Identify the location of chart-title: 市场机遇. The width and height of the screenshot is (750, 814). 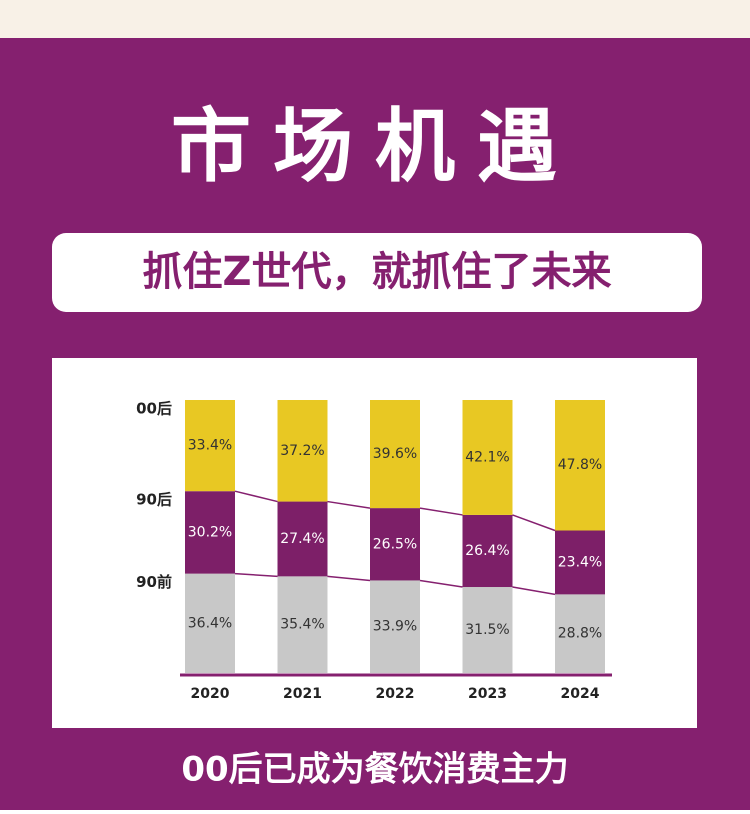
(375, 146).